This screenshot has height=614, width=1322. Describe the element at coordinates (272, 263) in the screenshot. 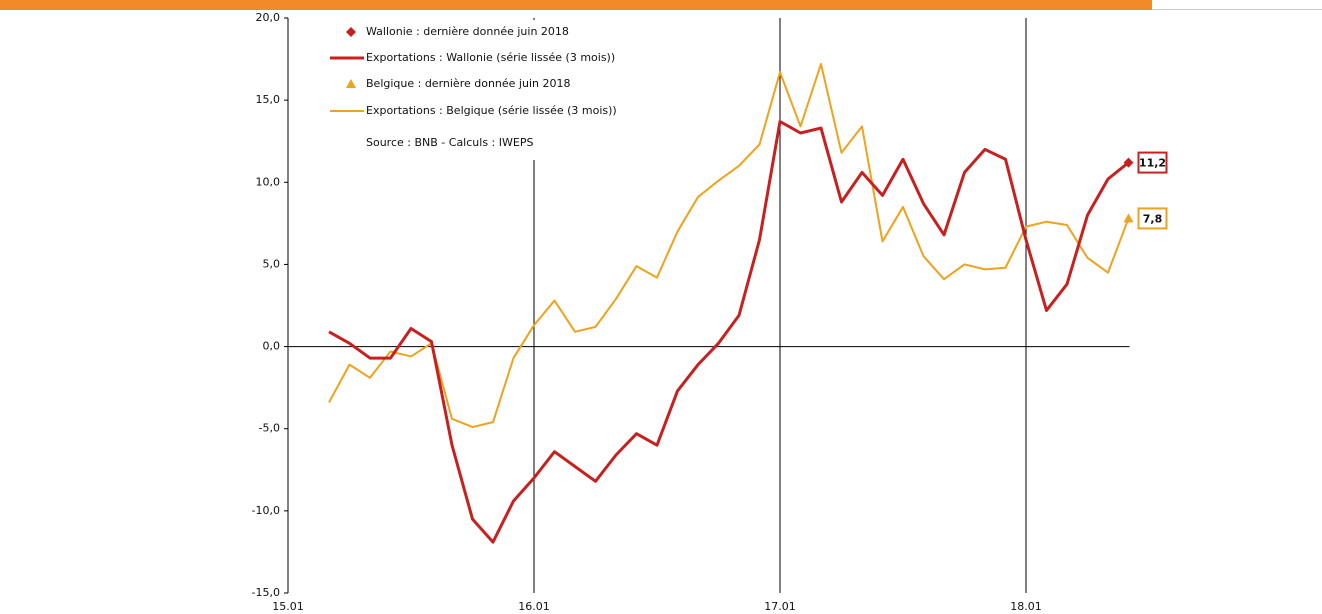

I see `y-tick-label: 5,0` at that location.